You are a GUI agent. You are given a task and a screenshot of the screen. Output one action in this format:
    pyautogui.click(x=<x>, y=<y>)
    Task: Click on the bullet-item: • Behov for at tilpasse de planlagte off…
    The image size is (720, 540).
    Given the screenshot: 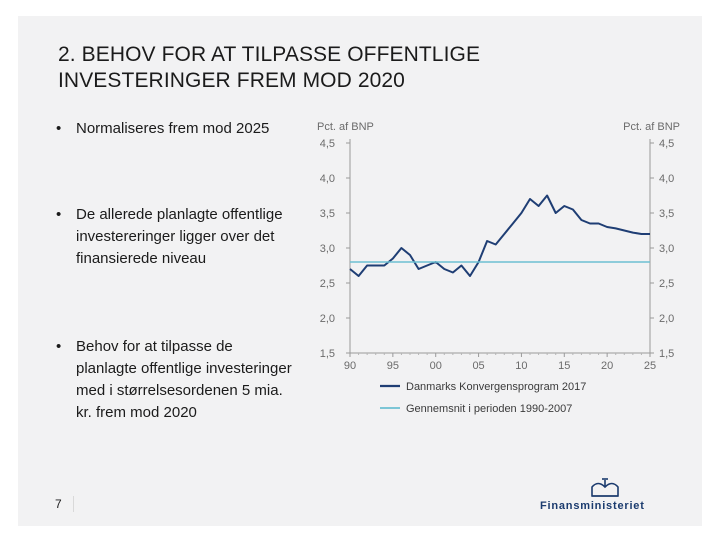 What is the action you would take?
    pyautogui.click(x=176, y=380)
    